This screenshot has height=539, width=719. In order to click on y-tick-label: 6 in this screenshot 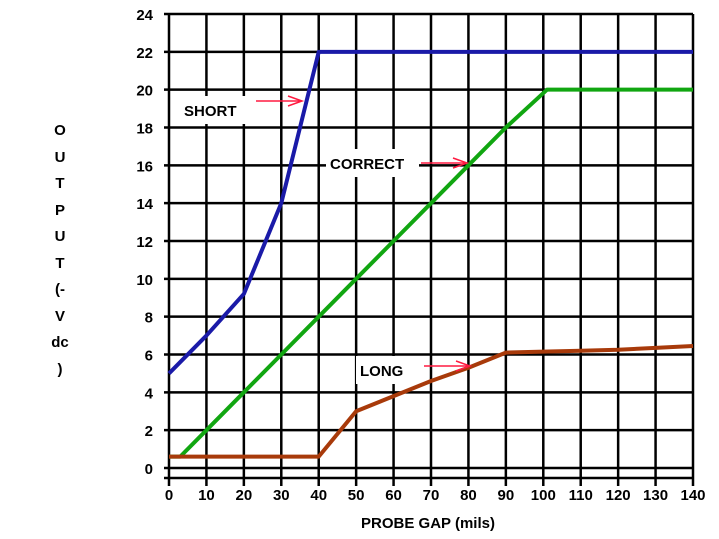, I will do `click(149, 356)`.